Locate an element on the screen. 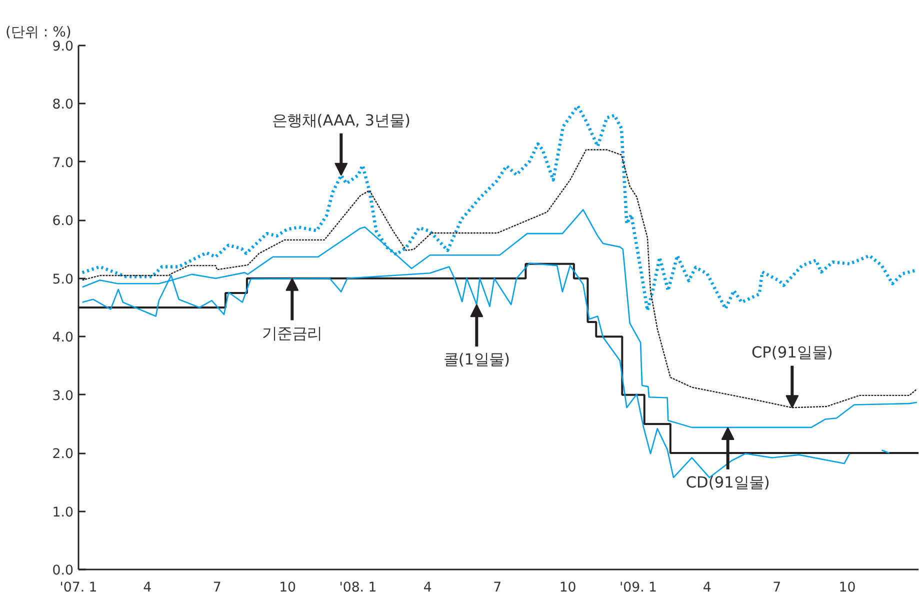 The height and width of the screenshot is (607, 919). y-tick-label: 1.0 is located at coordinates (63, 512).